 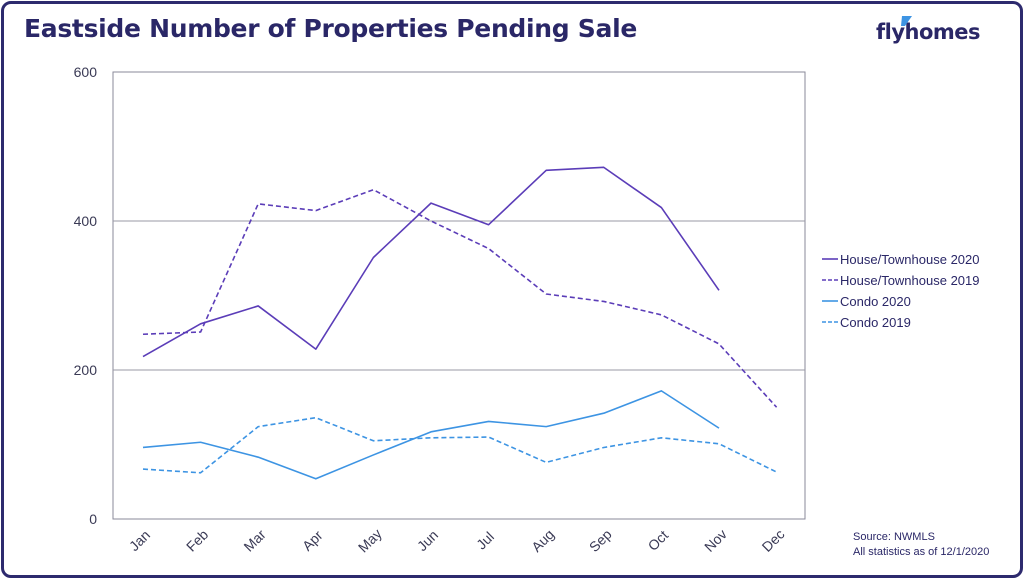 What do you see at coordinates (254, 540) in the screenshot?
I see `x-tick-label: Mar` at bounding box center [254, 540].